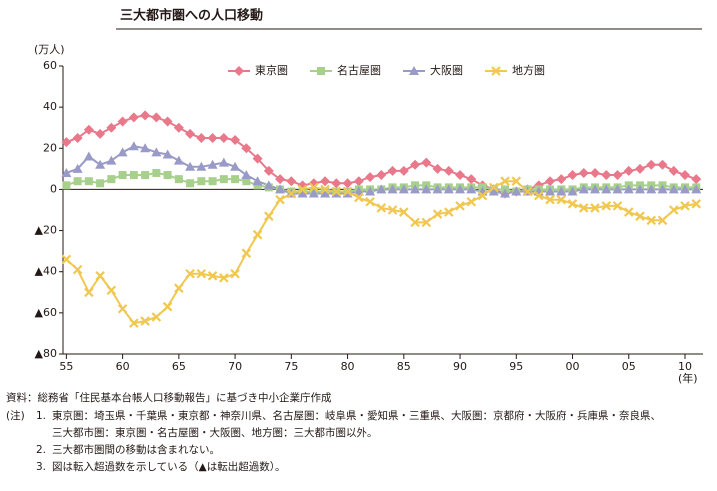 The height and width of the screenshot is (491, 717). I want to click on x-tick-label: 95, so click(516, 366).